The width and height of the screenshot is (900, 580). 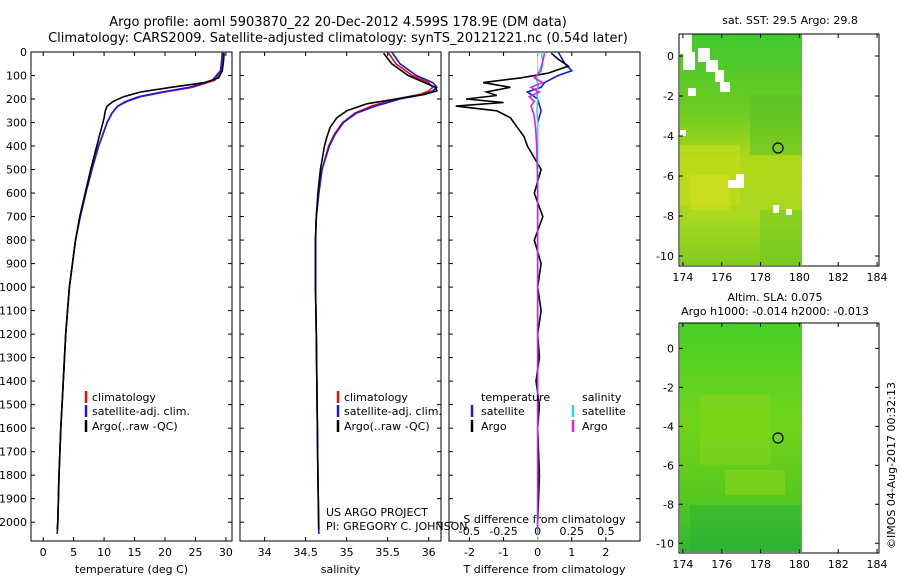 I want to click on footer-project: US ARGO PROJECT, so click(x=377, y=512).